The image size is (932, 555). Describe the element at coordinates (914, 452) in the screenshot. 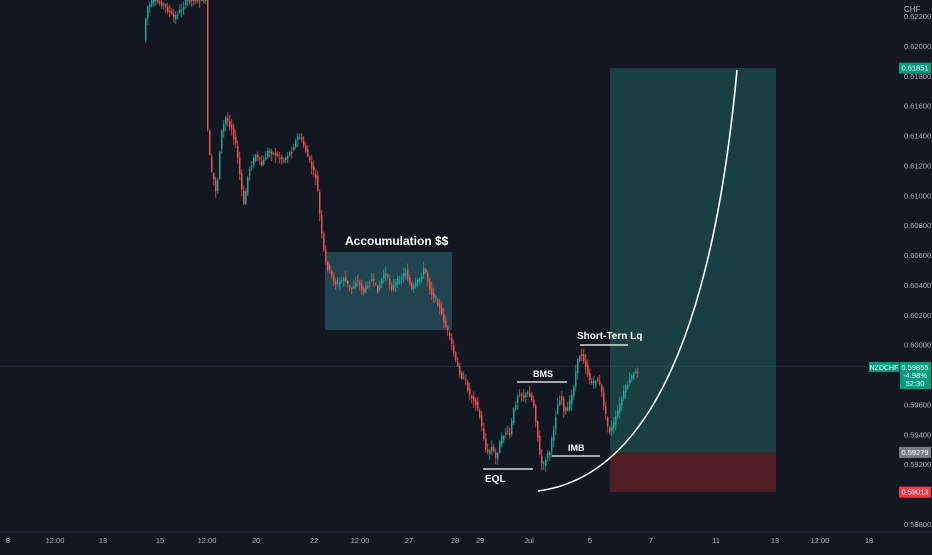

I see `entry-price: 0.59279` at that location.